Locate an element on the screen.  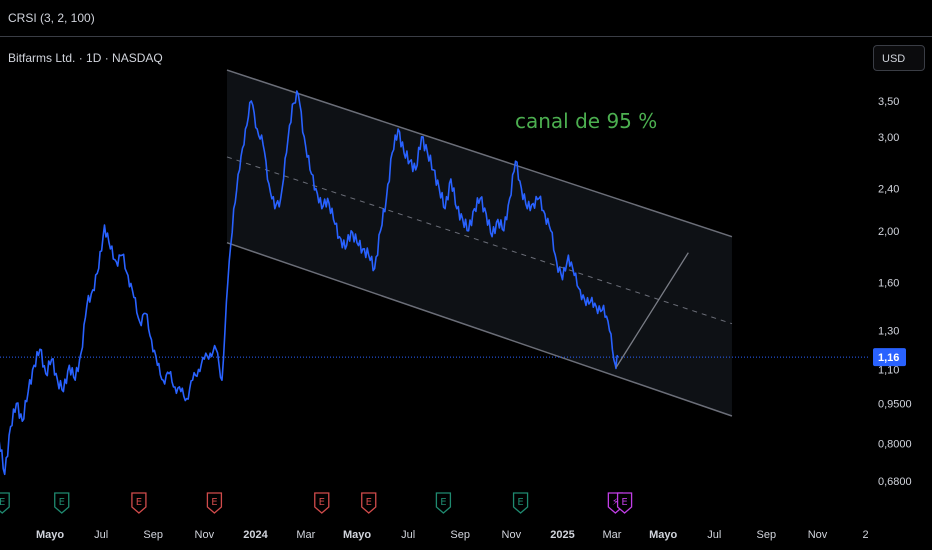
symbol-title: Bitfarms Ltd. · 1D · NASDAQ is located at coordinates (85, 58).